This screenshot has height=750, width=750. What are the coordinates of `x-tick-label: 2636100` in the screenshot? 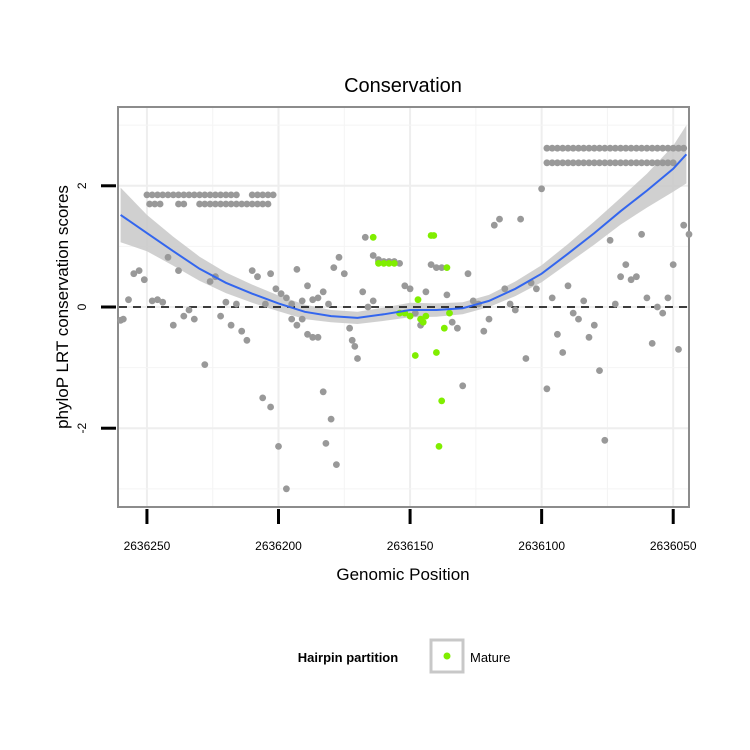 It's located at (541, 546).